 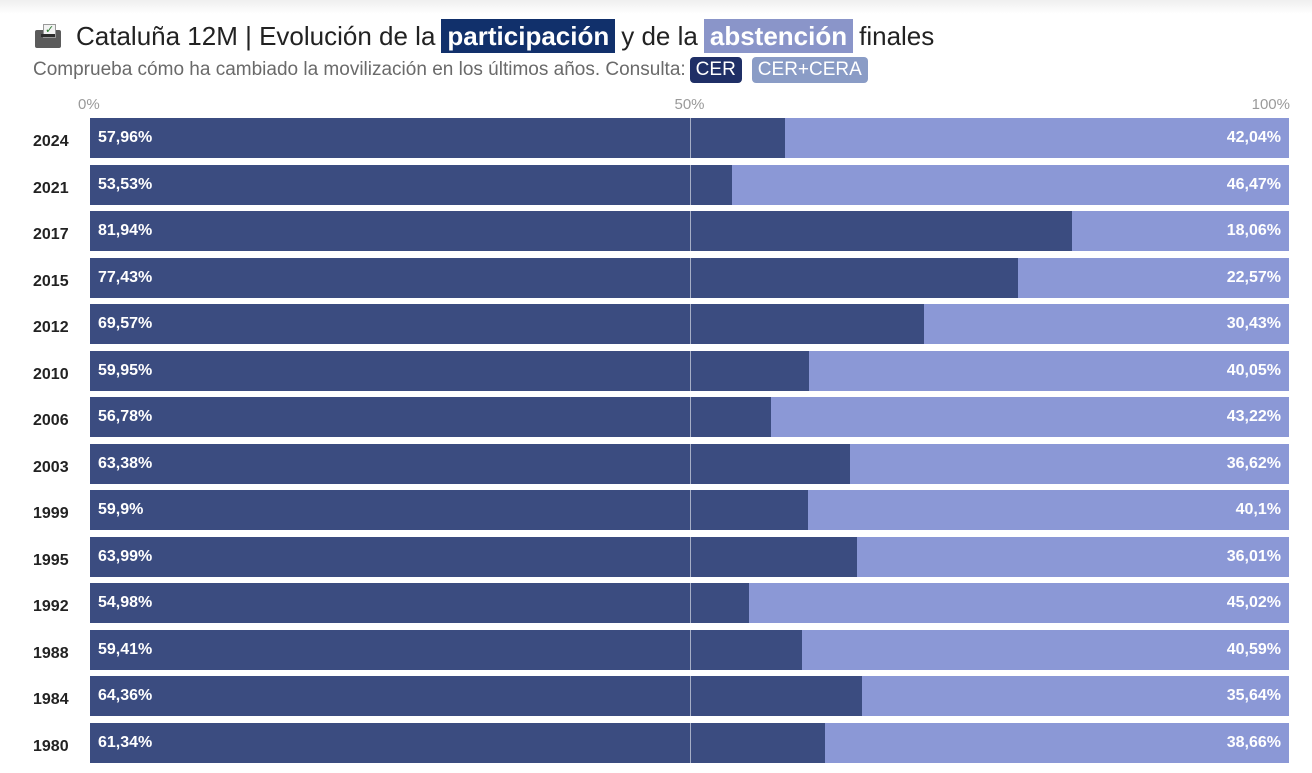 I want to click on year-label: 1988, so click(x=51, y=653).